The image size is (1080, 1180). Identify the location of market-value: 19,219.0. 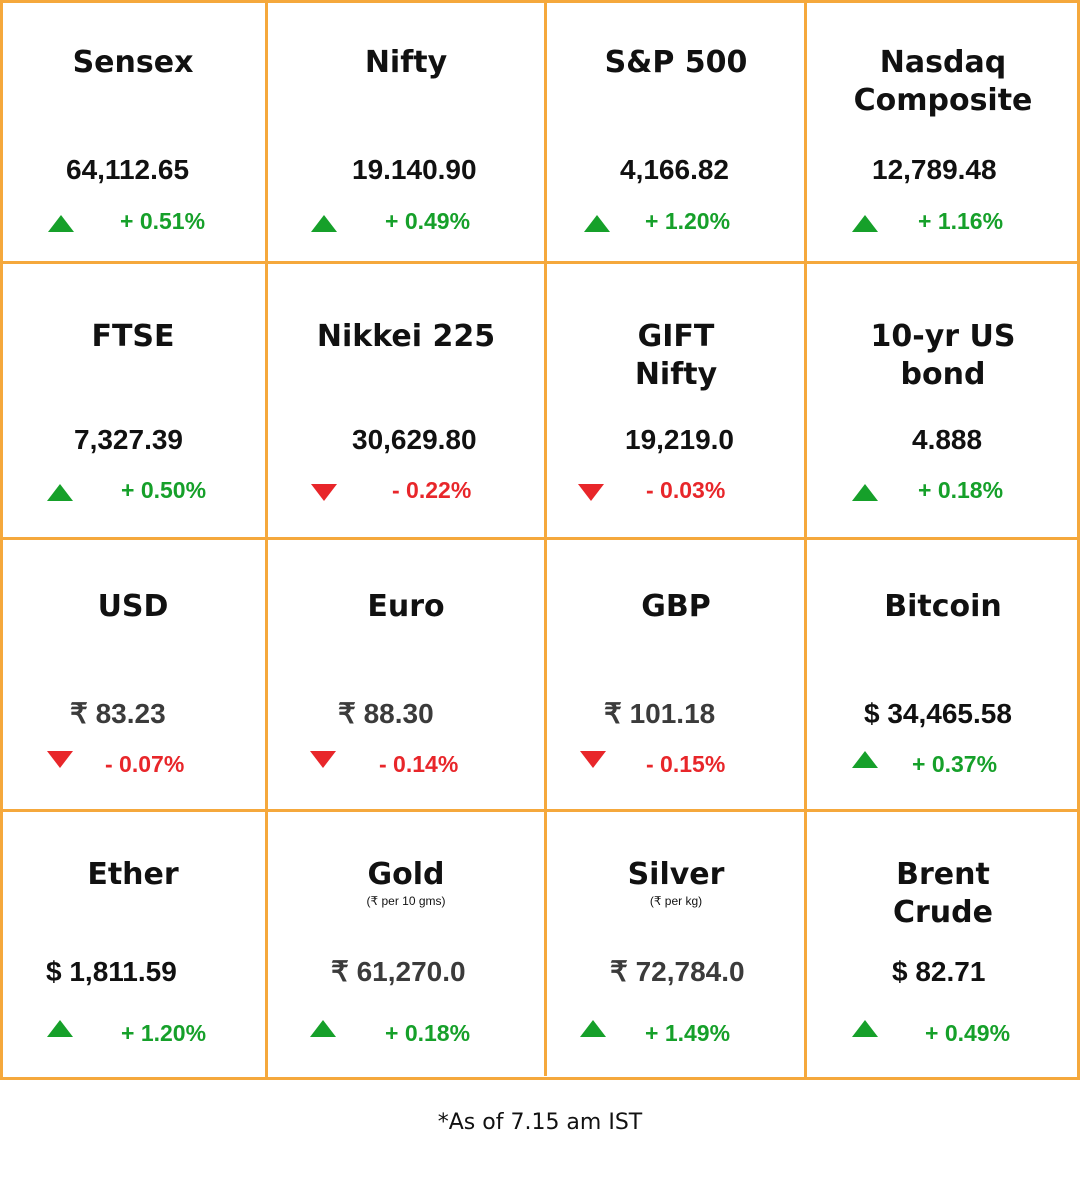
(679, 440).